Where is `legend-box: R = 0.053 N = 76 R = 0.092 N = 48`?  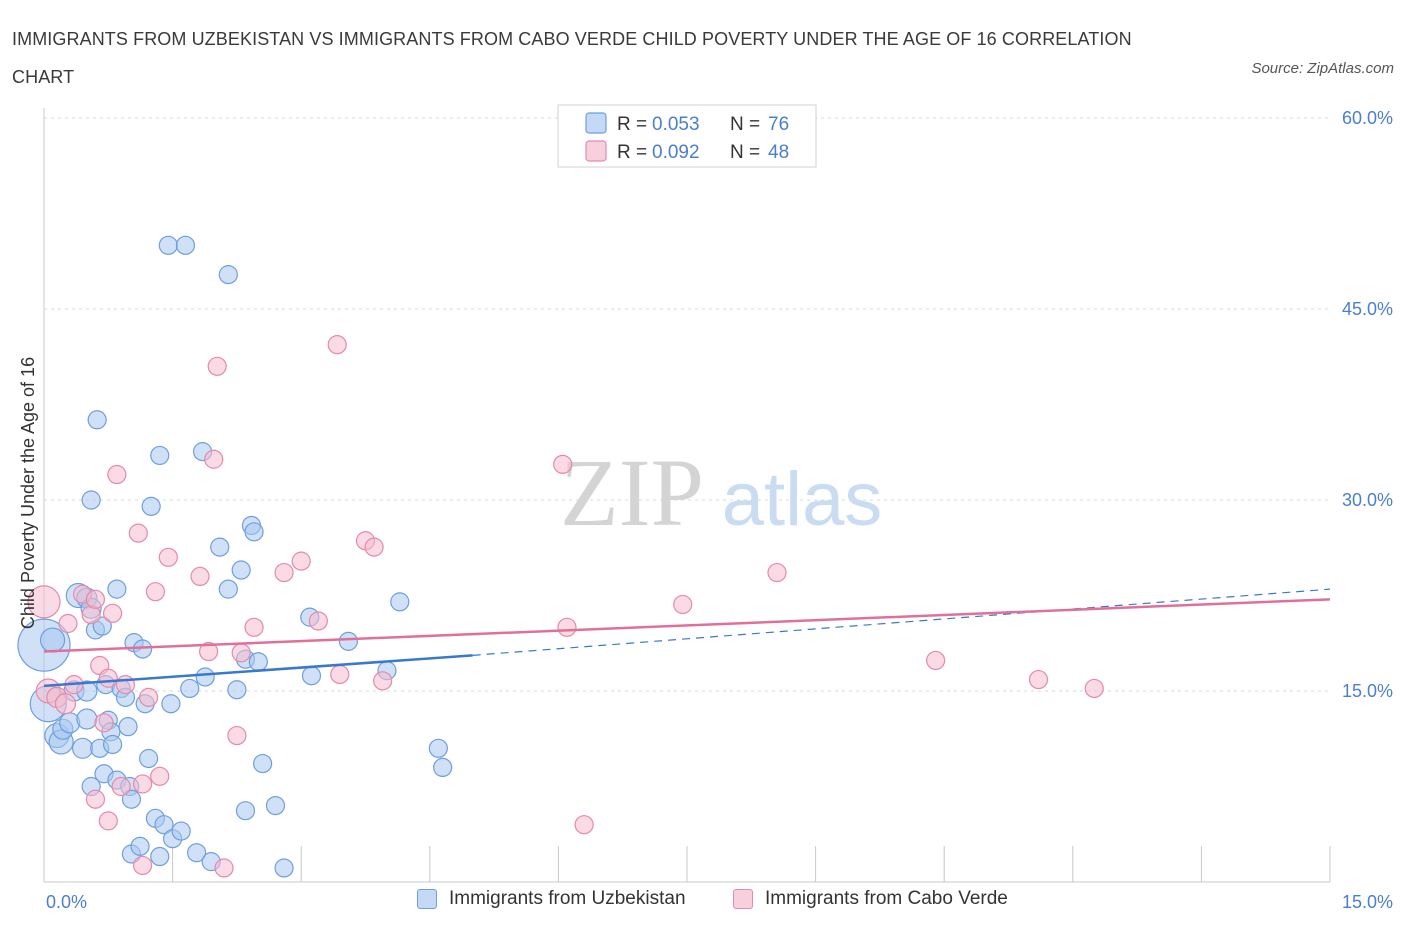
legend-box: R = 0.053 N = 76 R = 0.092 N = 48 is located at coordinates (687, 136).